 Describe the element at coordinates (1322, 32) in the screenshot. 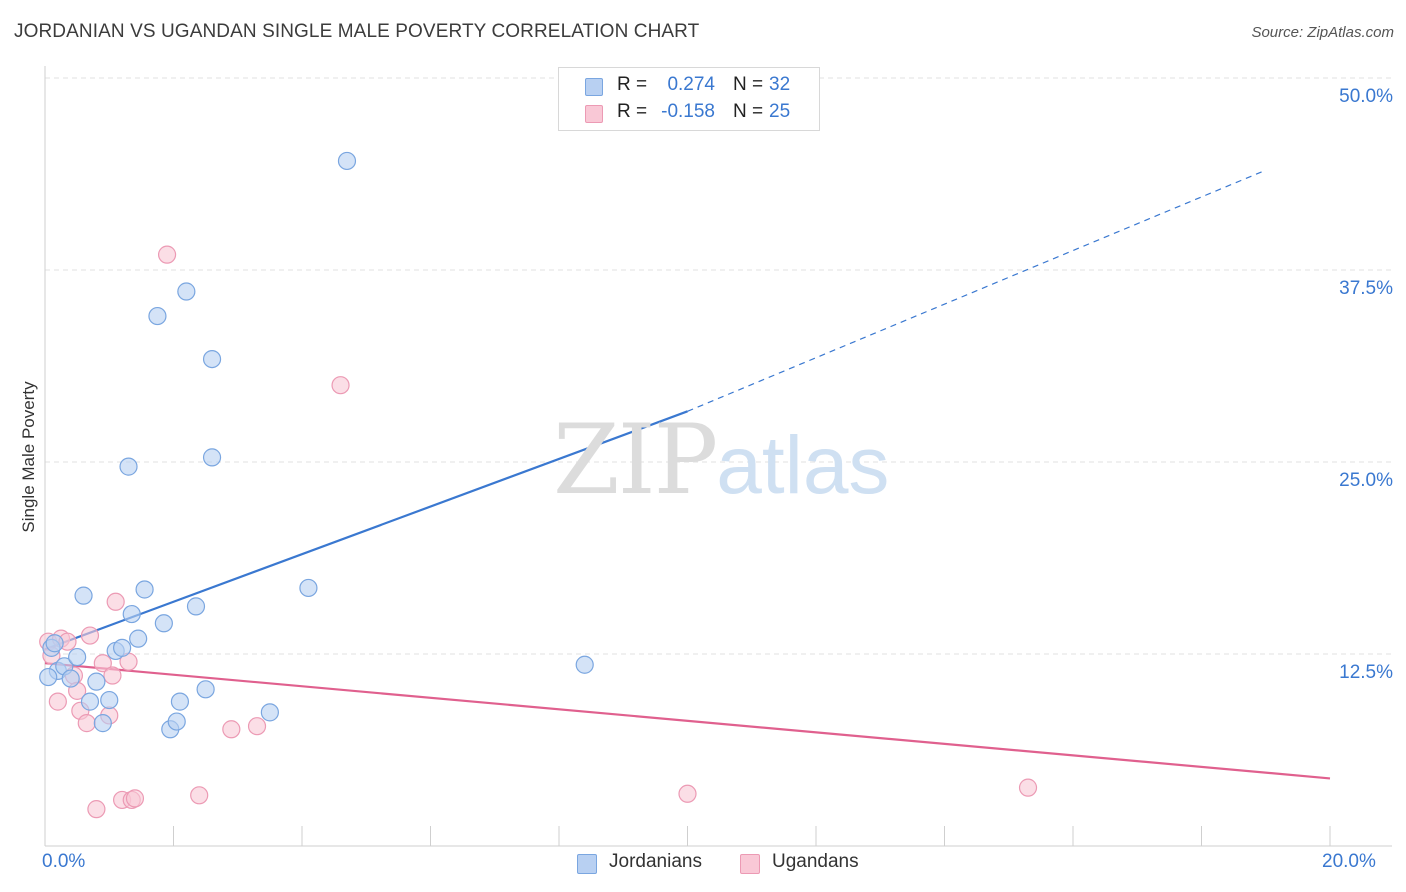

I see `source-label: Source: ZipAtlas.com` at that location.